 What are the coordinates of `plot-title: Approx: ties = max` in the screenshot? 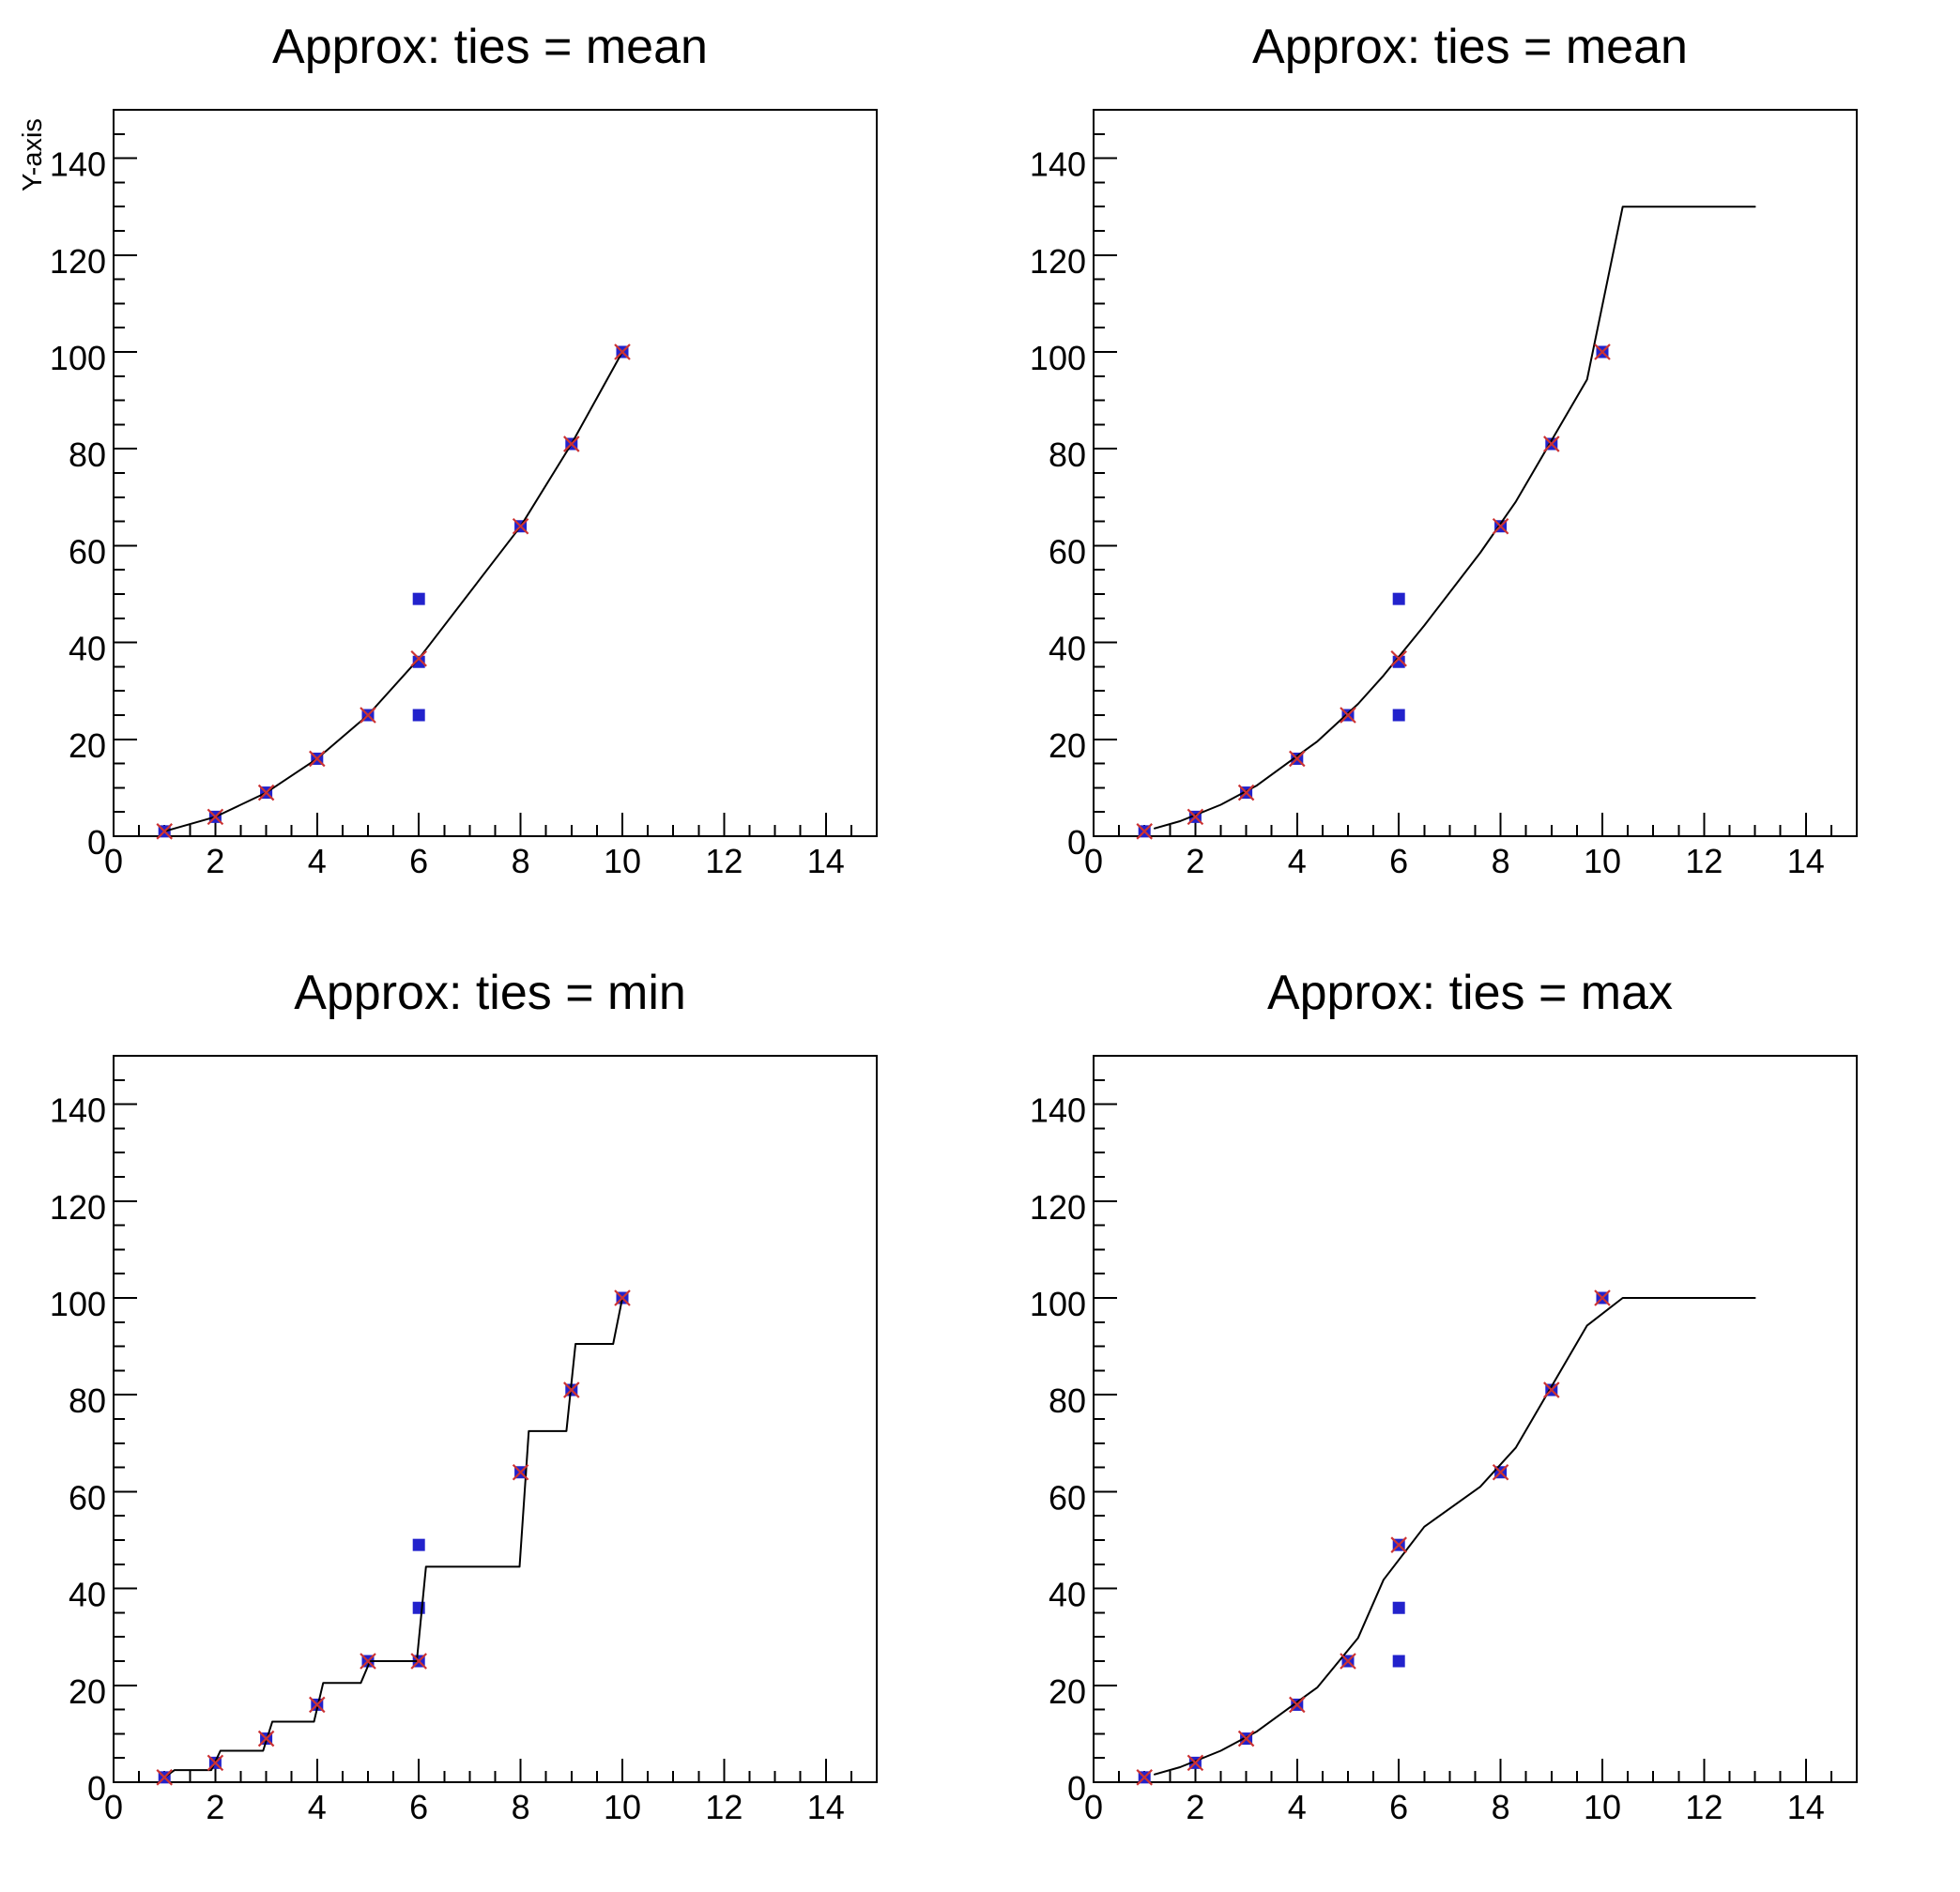 It's located at (1470, 993).